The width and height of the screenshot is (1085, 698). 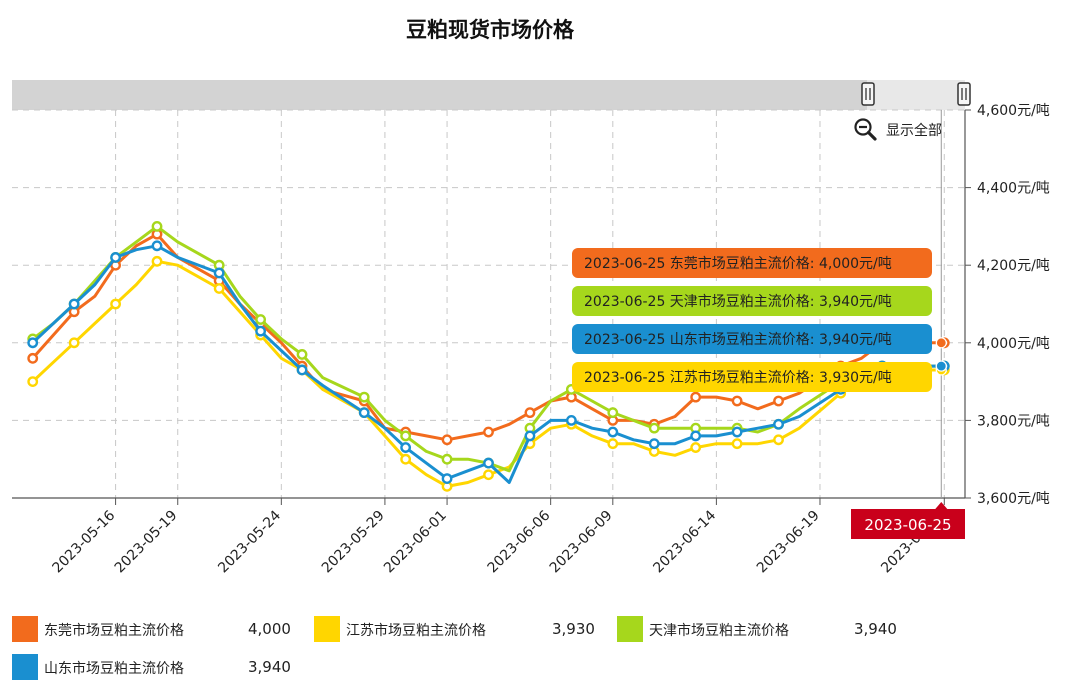 I want to click on legend-series-name: 江苏市场豆粕主流价格, so click(x=416, y=631).